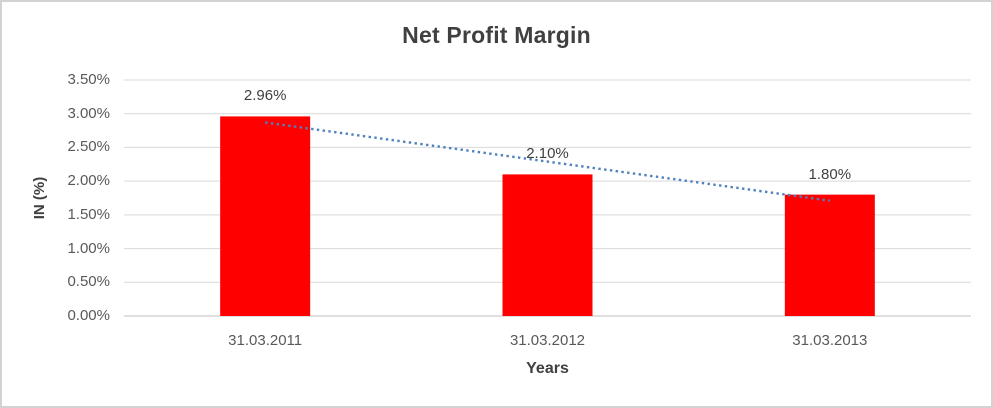 Image resolution: width=993 pixels, height=408 pixels. I want to click on y-tick-label: 0.50%, so click(88, 282).